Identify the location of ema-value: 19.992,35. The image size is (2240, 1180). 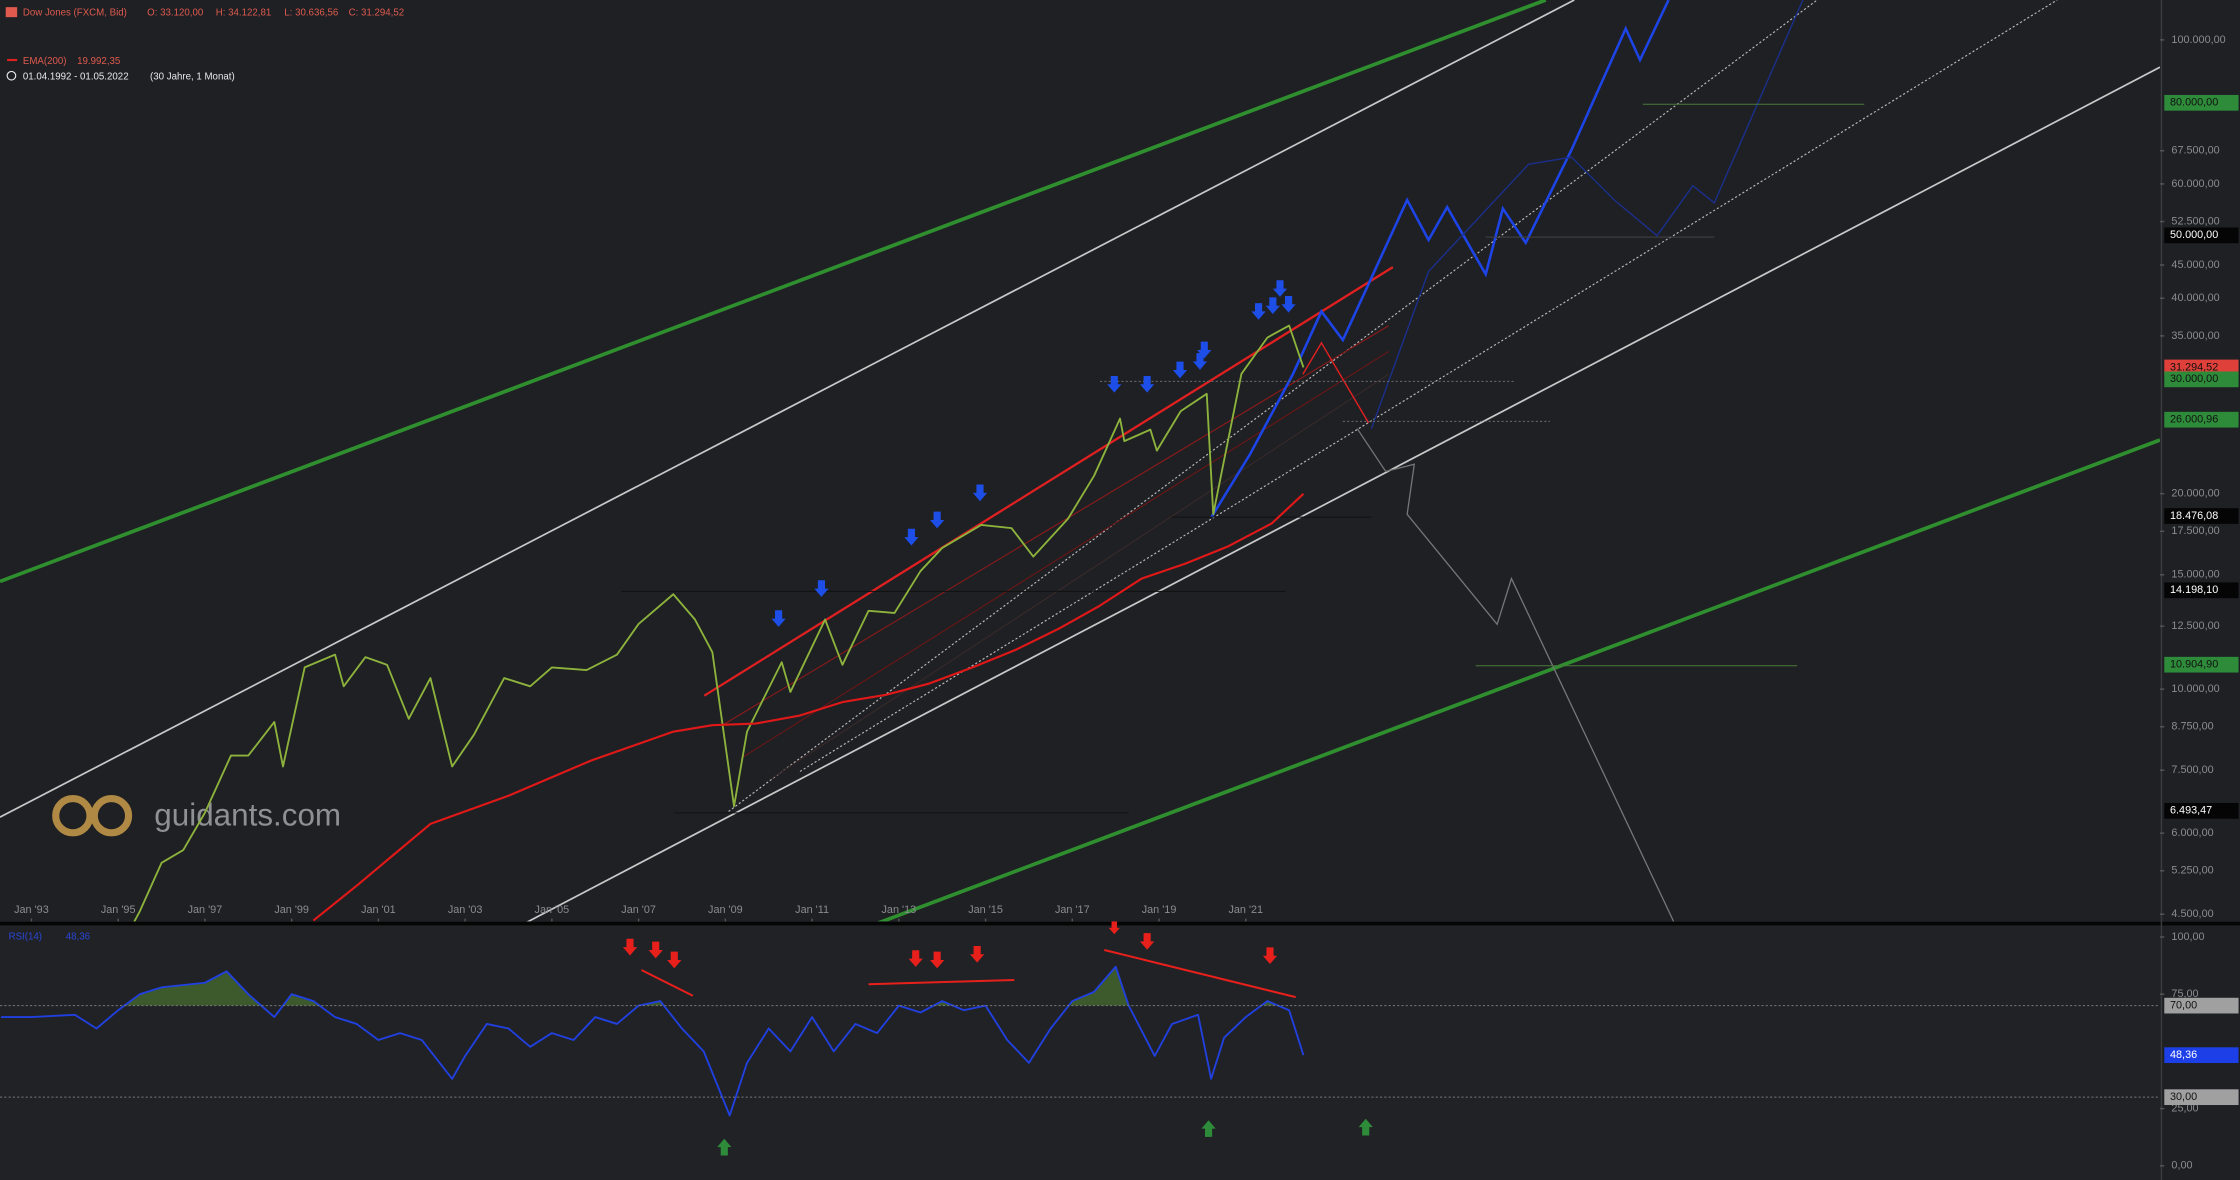
(98, 61).